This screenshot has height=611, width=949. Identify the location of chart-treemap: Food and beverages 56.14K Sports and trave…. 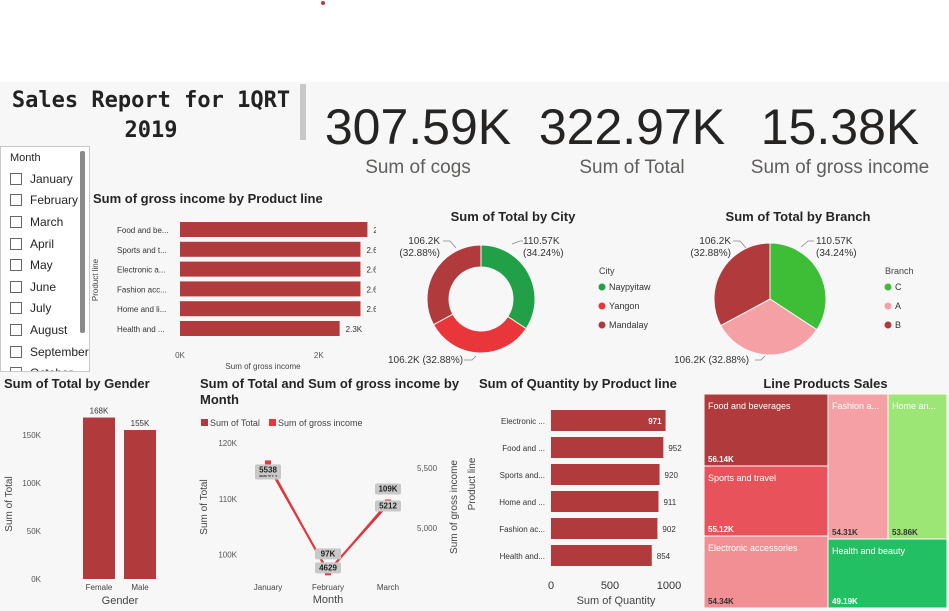
(825, 501).